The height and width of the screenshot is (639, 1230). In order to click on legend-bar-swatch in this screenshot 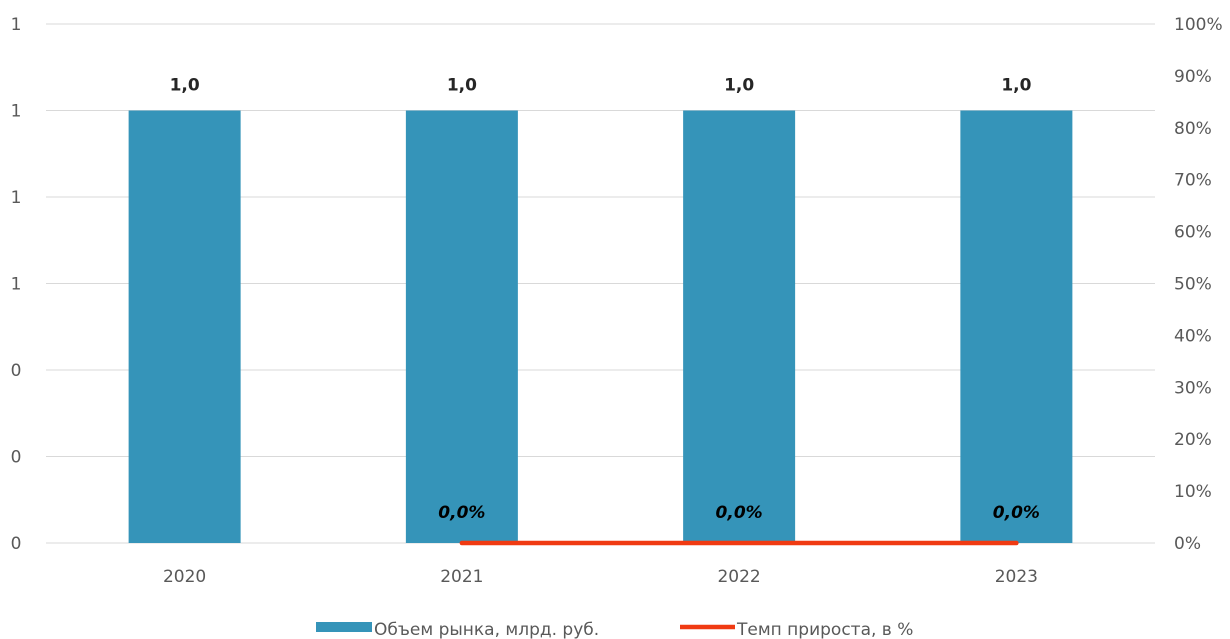, I will do `click(344, 627)`.